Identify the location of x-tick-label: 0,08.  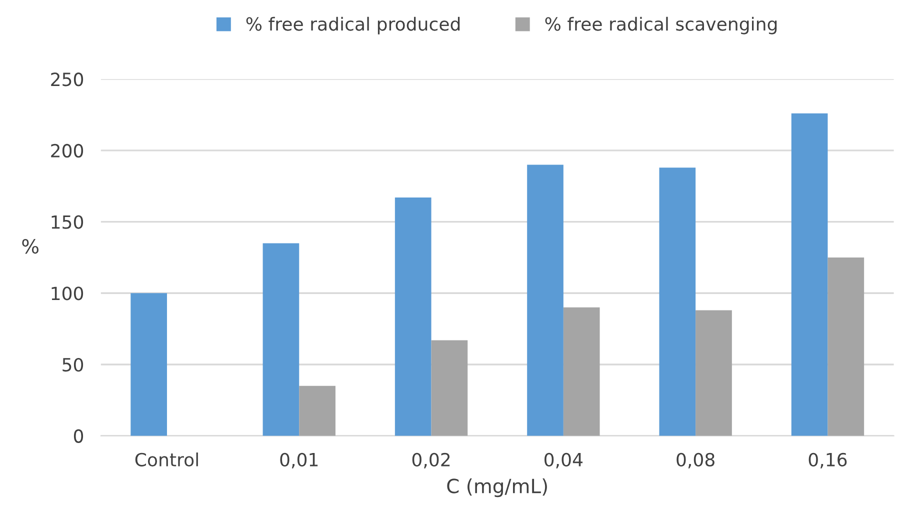
(695, 460).